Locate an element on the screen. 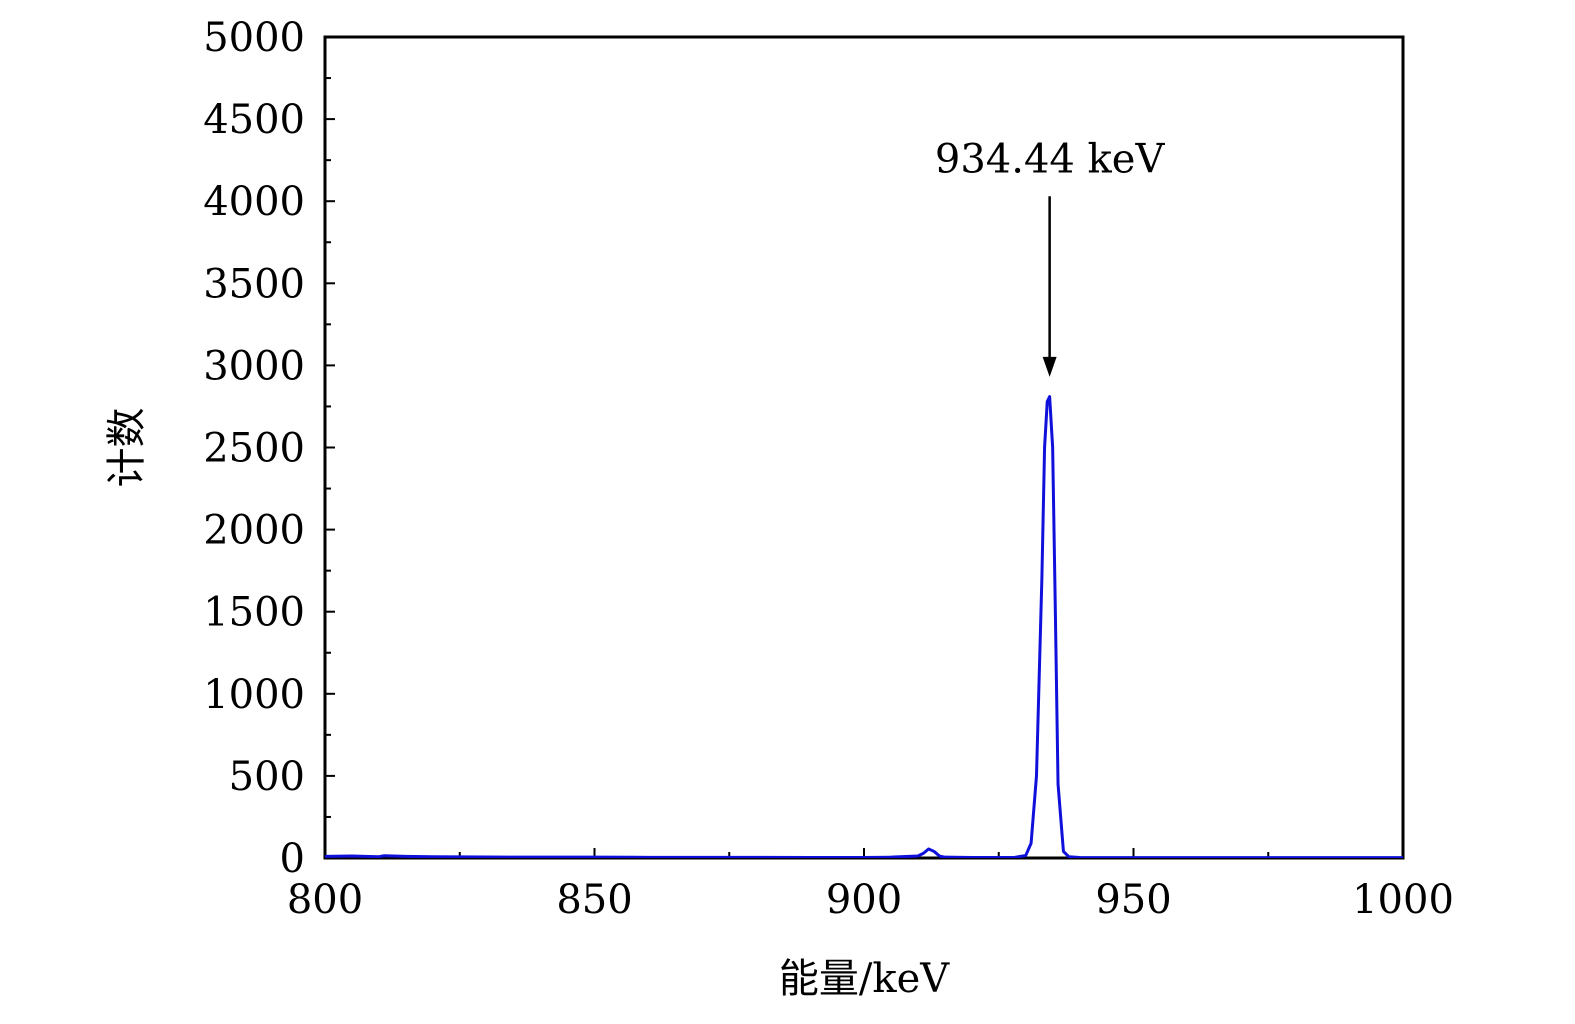 The height and width of the screenshot is (1024, 1575). peak-annotation-label: 934.44 keV is located at coordinates (1050, 159).